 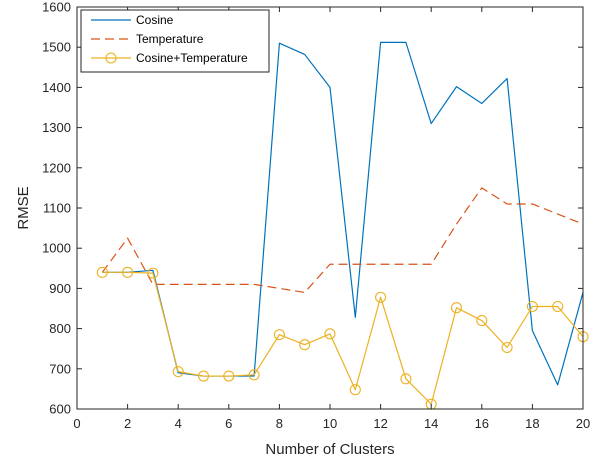 I want to click on y-axis-title: RMSE, so click(x=23, y=207).